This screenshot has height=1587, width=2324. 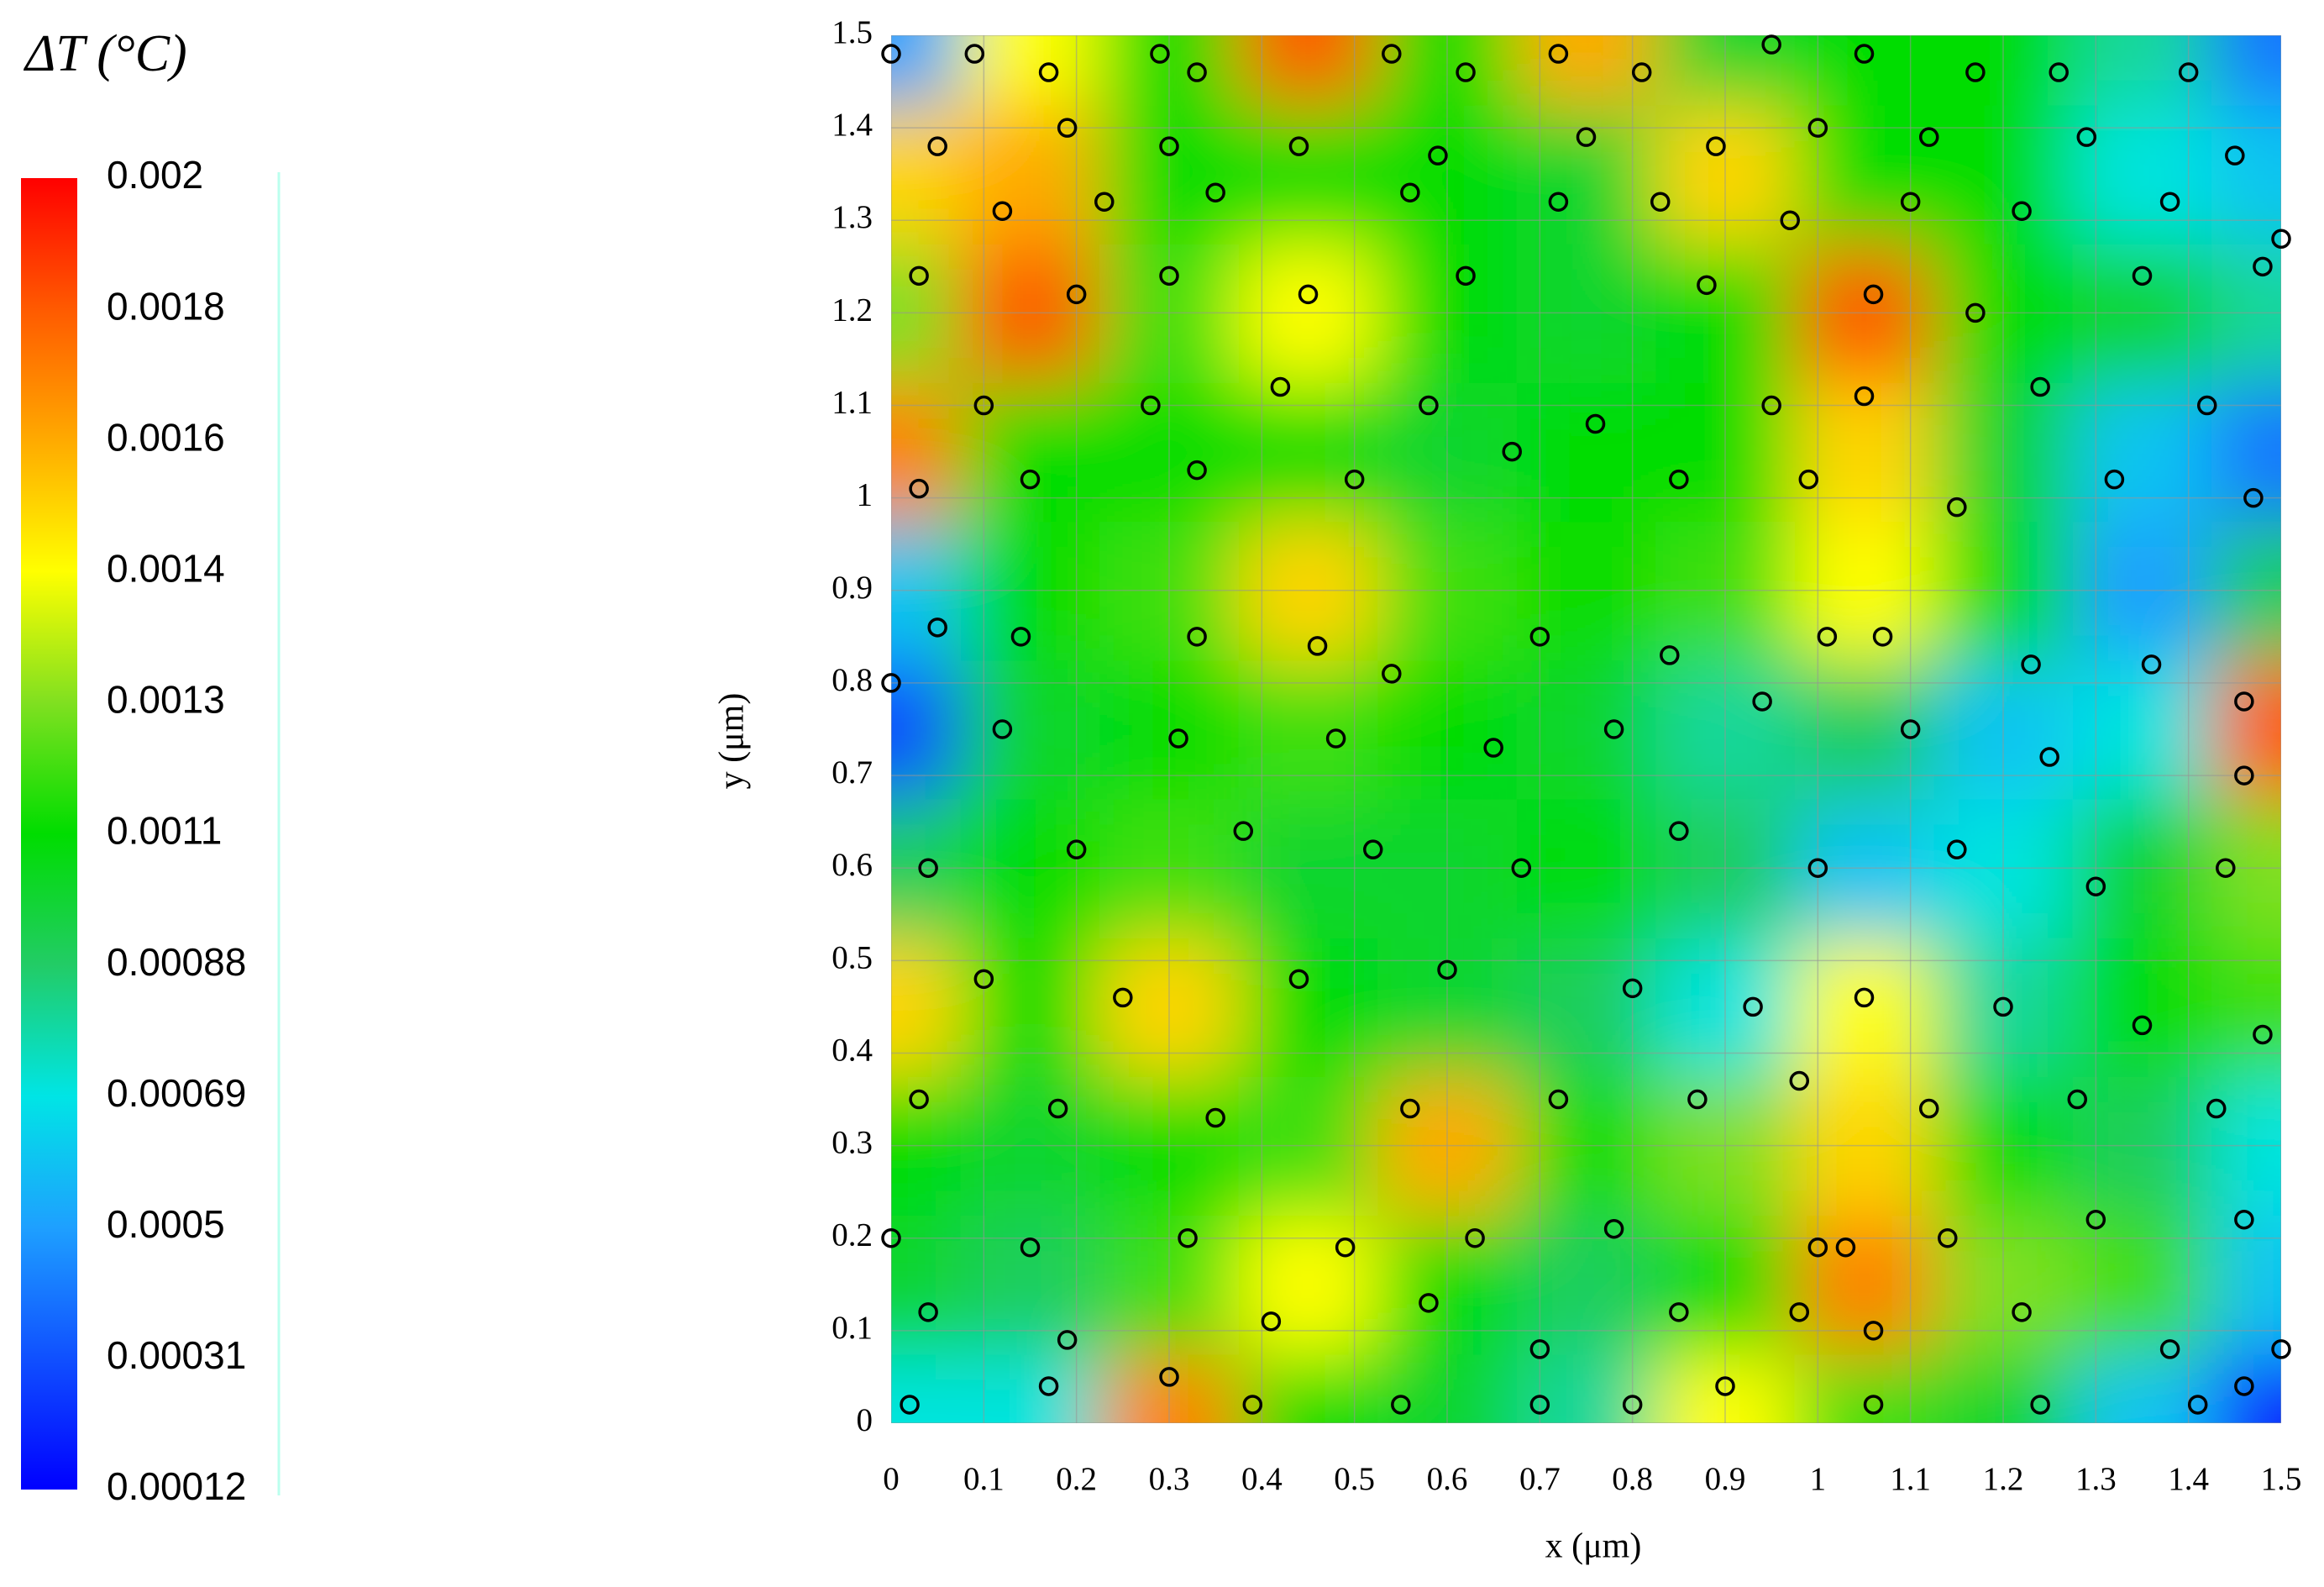 I want to click on y-tick-label: 0.1, so click(x=852, y=1328).